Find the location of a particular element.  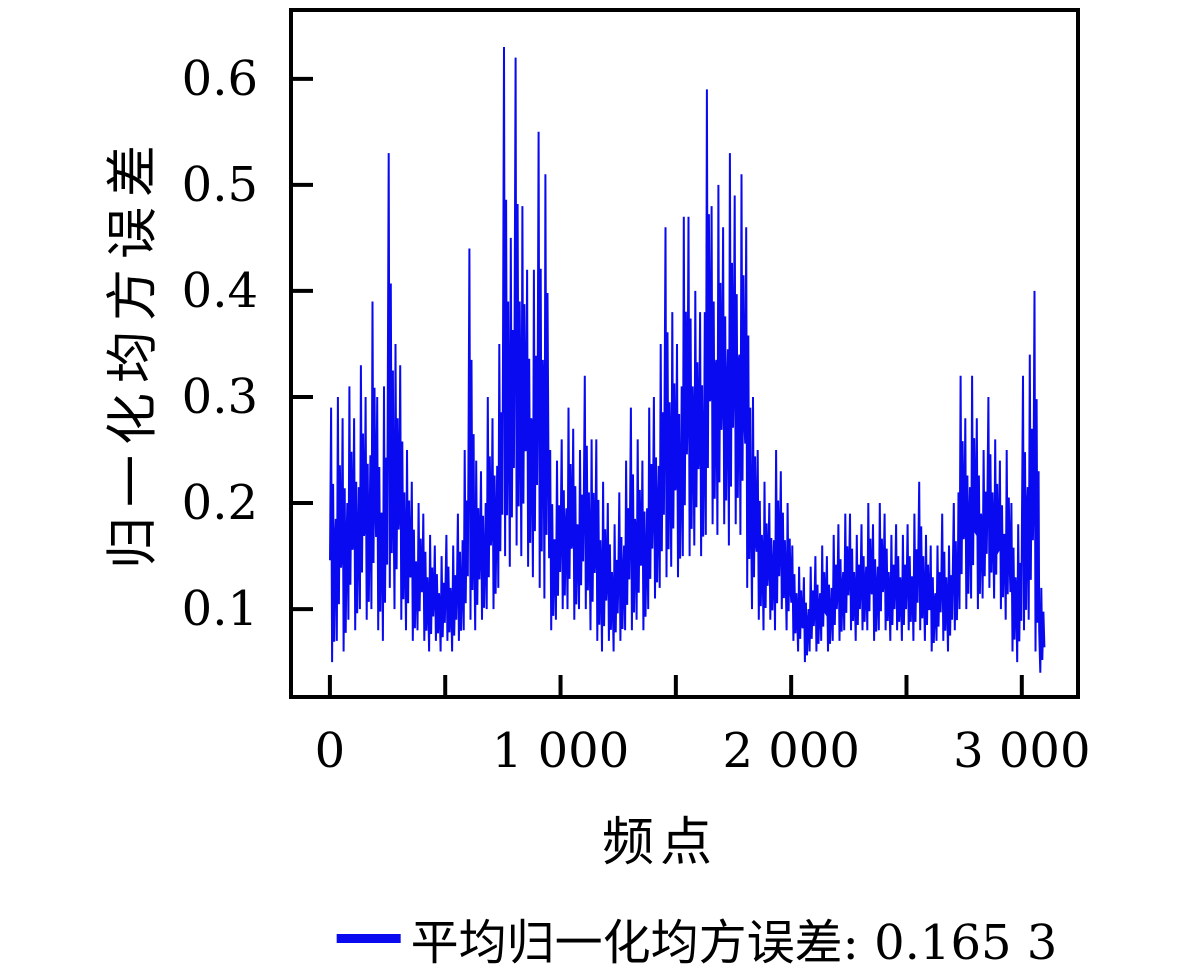

legend: 平均归一化均方误差: 0.165 3 is located at coordinates (697, 934).